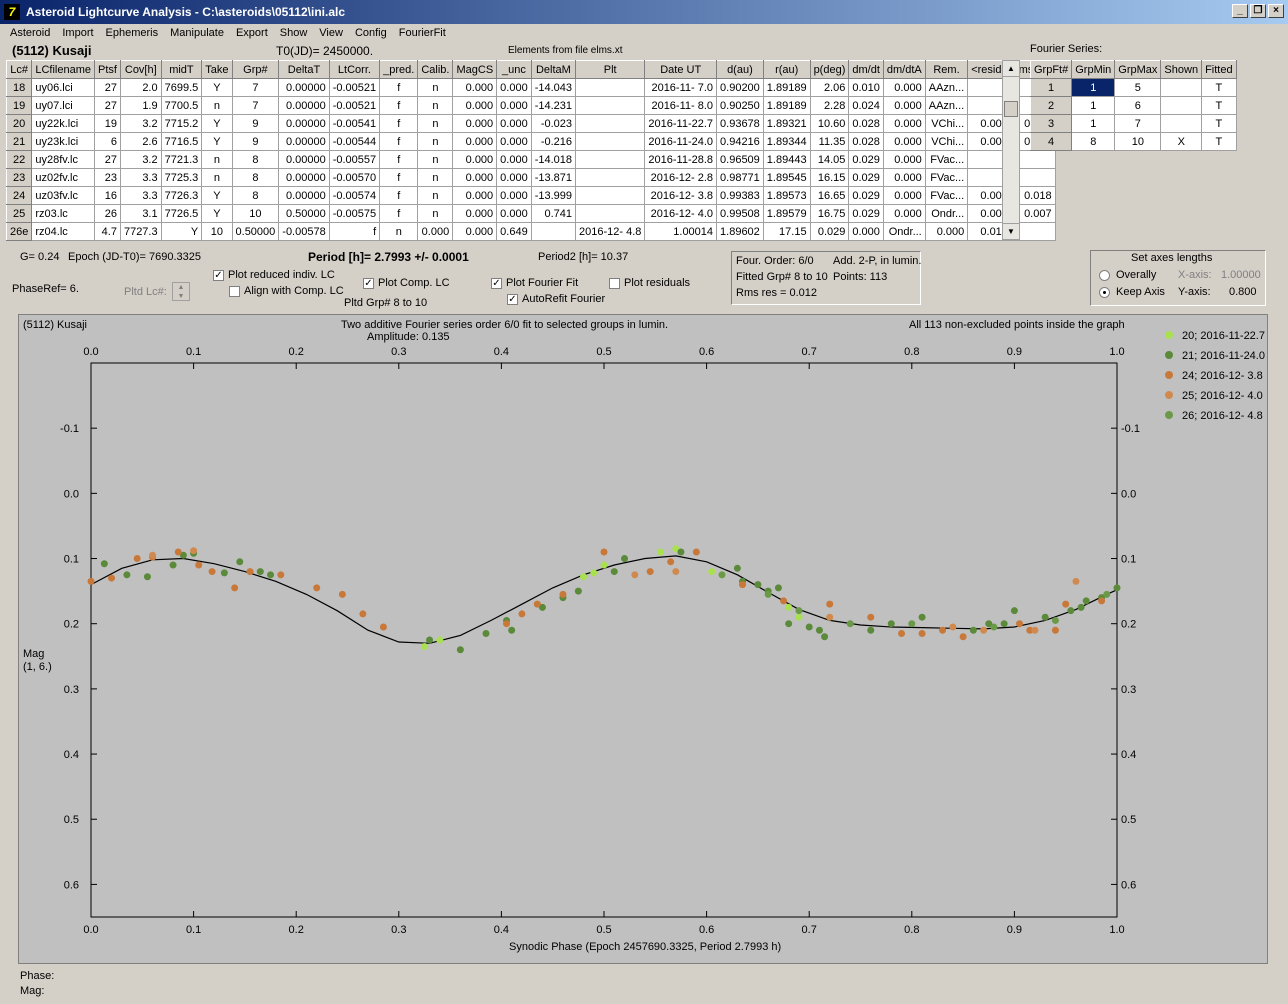 The height and width of the screenshot is (1004, 1288). I want to click on fourier-cell: 10, so click(1138, 141).